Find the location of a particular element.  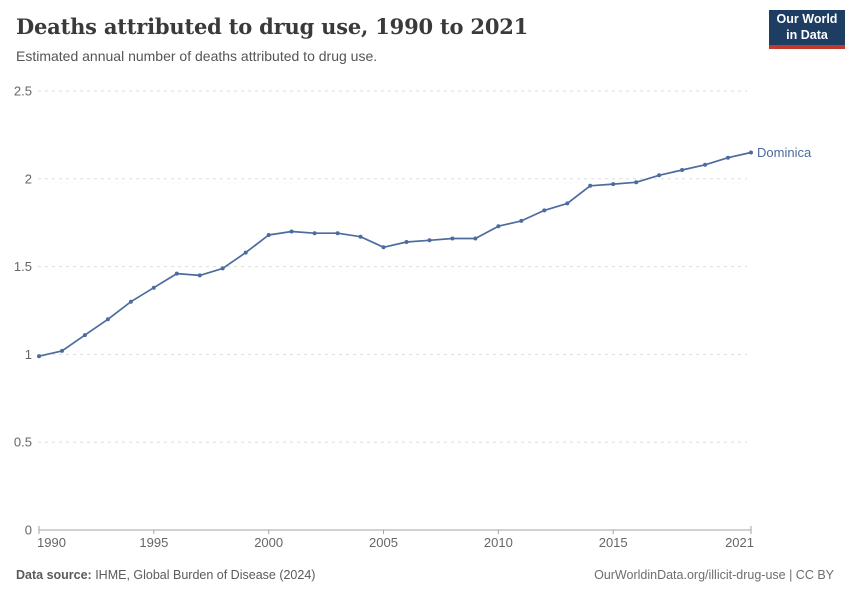

data-point-dominica-2014 is located at coordinates (590, 185).